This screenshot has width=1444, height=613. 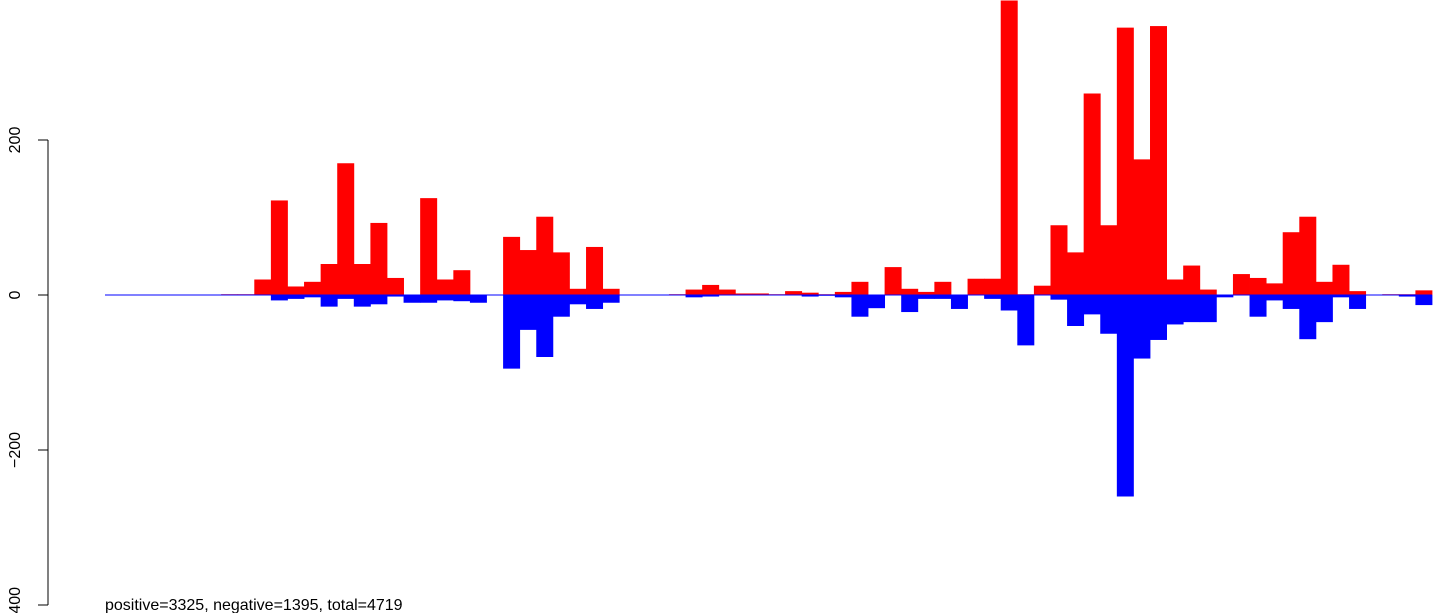 I want to click on totals-annotation: positive=3325, negative=1395, total=4719, so click(x=254, y=605).